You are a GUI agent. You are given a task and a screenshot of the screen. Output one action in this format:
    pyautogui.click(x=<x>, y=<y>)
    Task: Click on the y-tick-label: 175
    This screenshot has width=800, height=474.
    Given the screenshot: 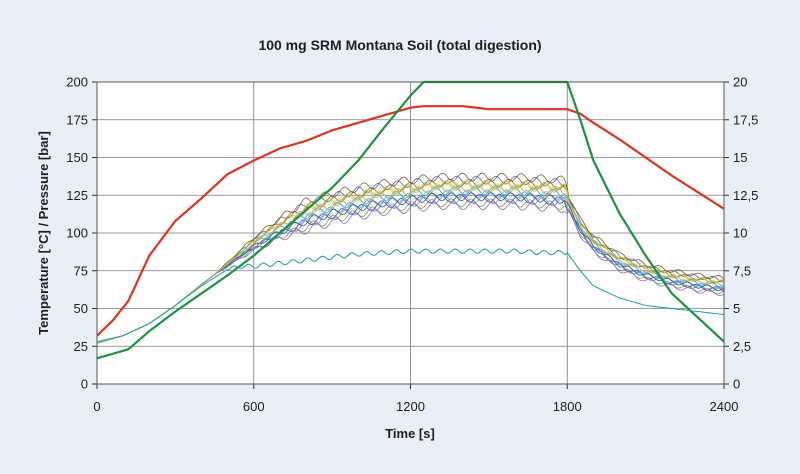 What is the action you would take?
    pyautogui.click(x=77, y=119)
    